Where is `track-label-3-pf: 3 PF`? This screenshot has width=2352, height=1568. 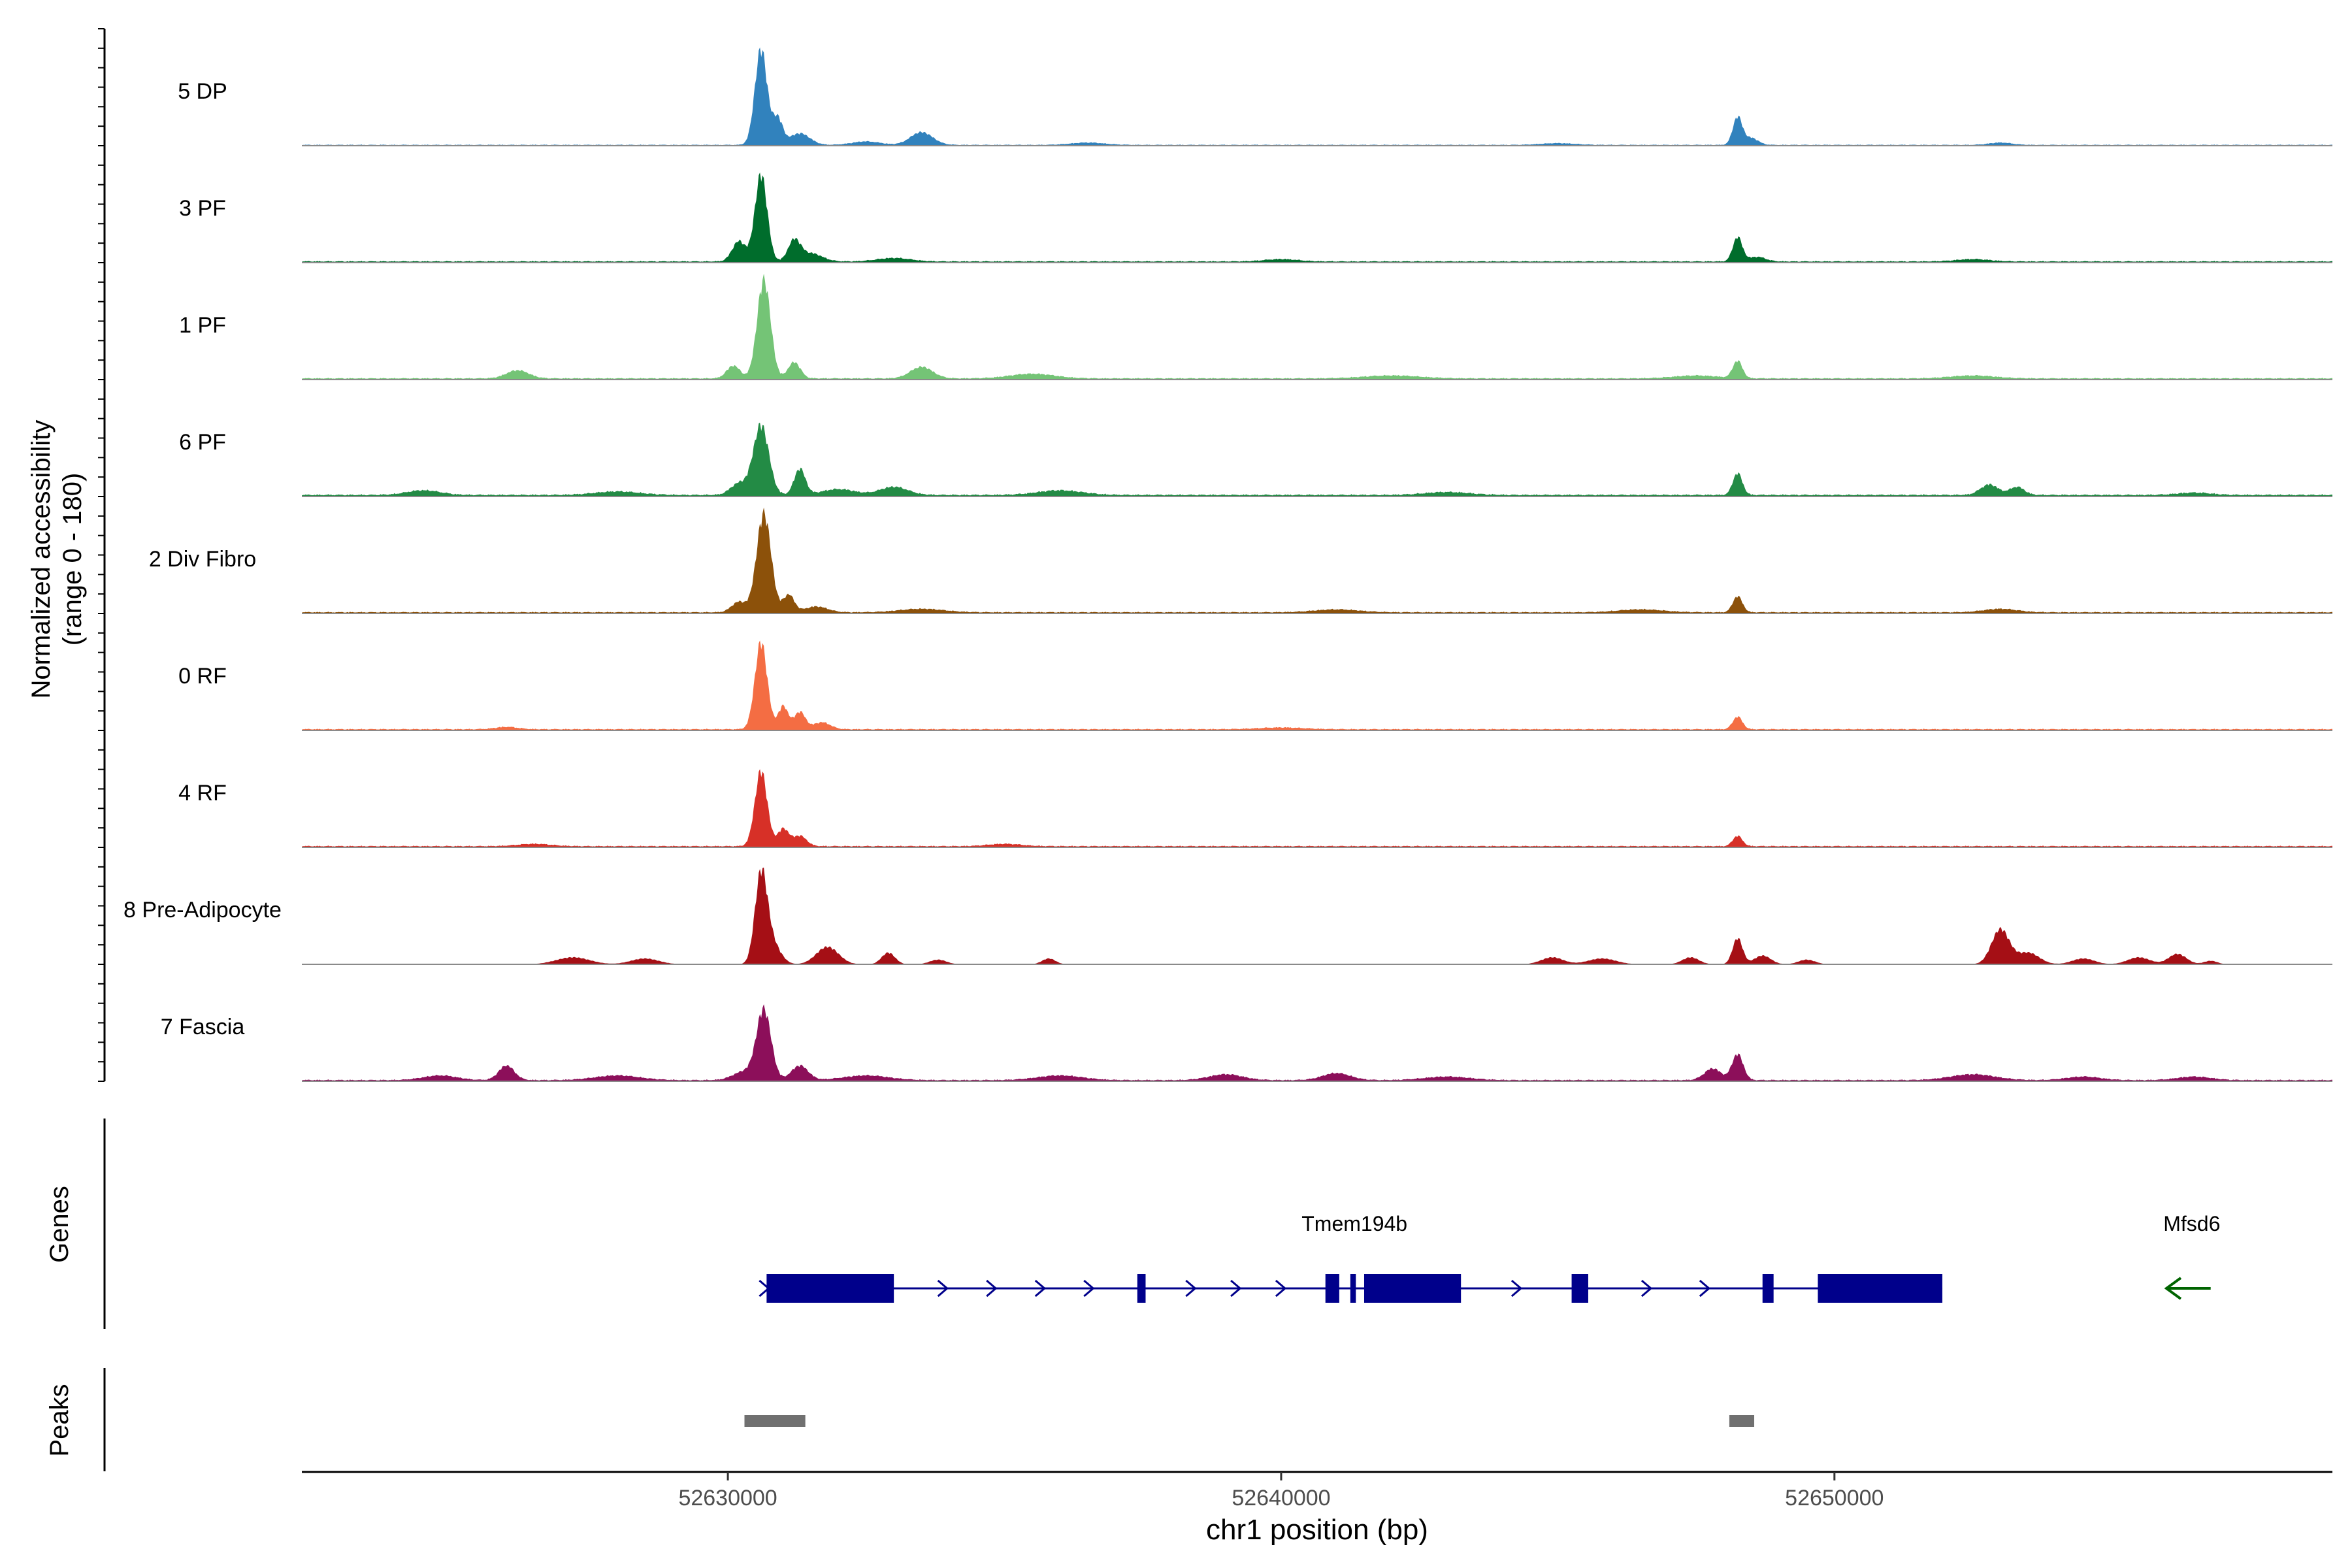 track-label-3-pf: 3 PF is located at coordinates (202, 208).